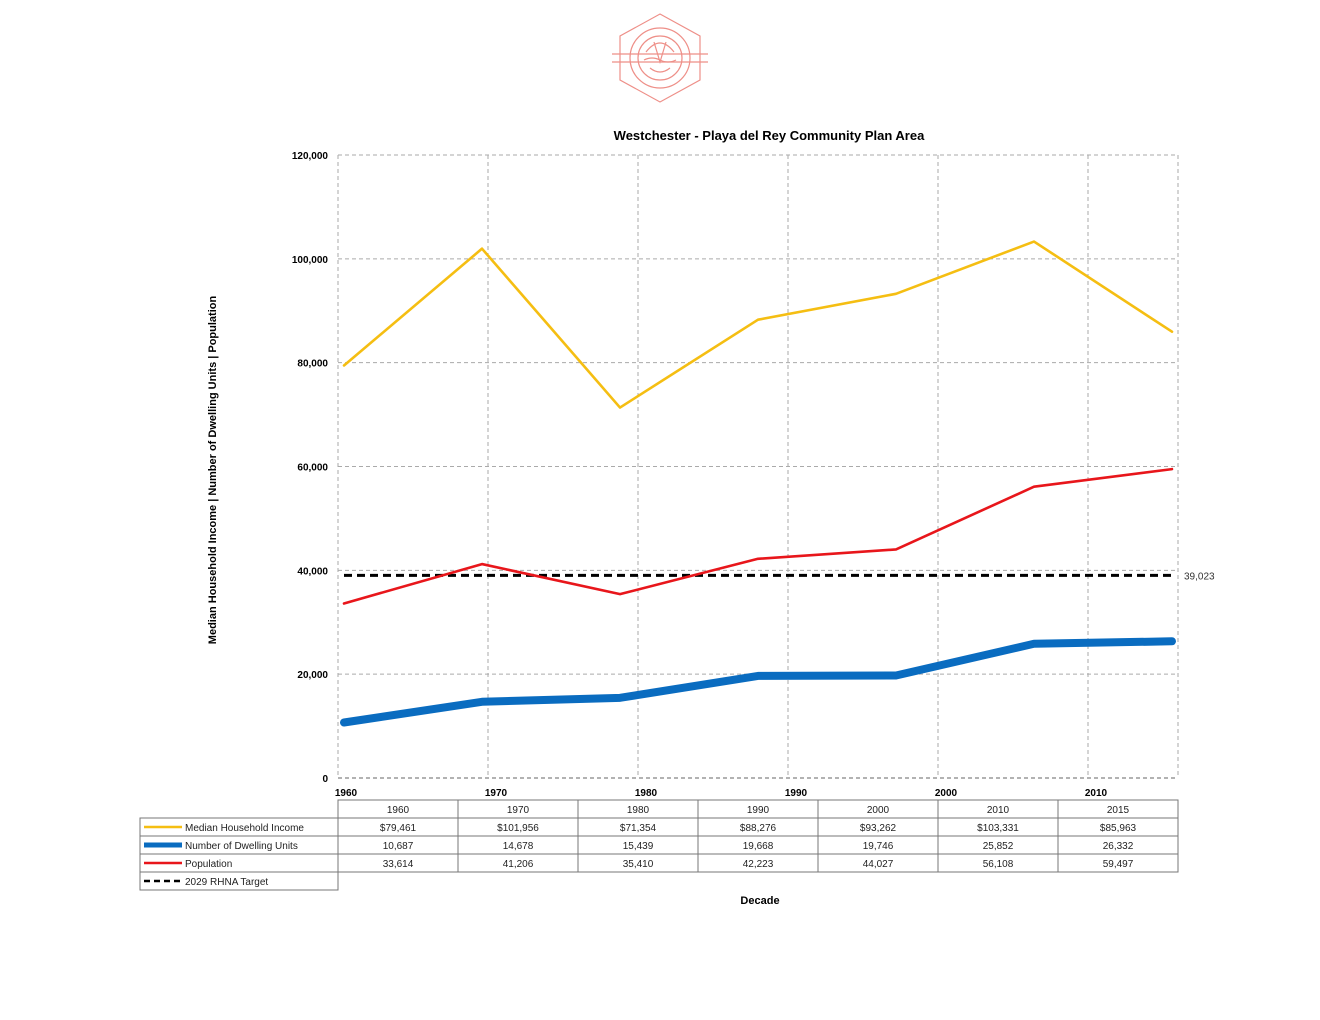 The image size is (1320, 1020). Describe the element at coordinates (241, 846) in the screenshot. I see `legend-entry: Number of Dwelling Units` at that location.